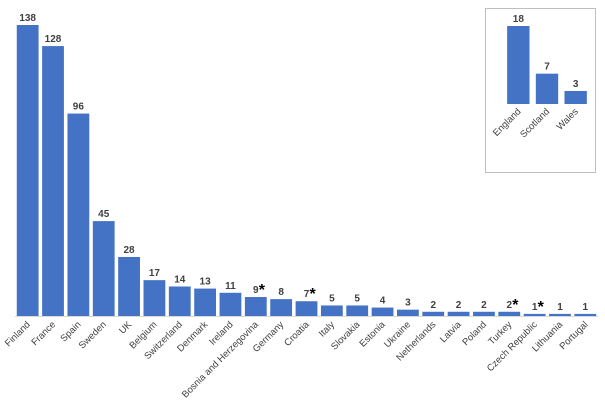 Image resolution: width=605 pixels, height=411 pixels. What do you see at coordinates (230, 304) in the screenshot?
I see `bar-ireland` at bounding box center [230, 304].